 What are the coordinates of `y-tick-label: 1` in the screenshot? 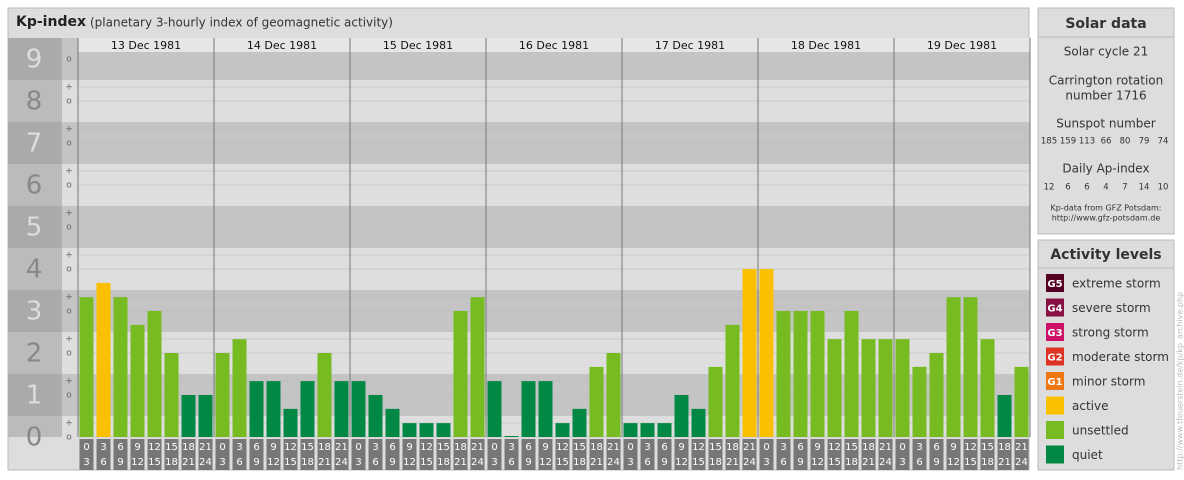 It's located at (34, 396).